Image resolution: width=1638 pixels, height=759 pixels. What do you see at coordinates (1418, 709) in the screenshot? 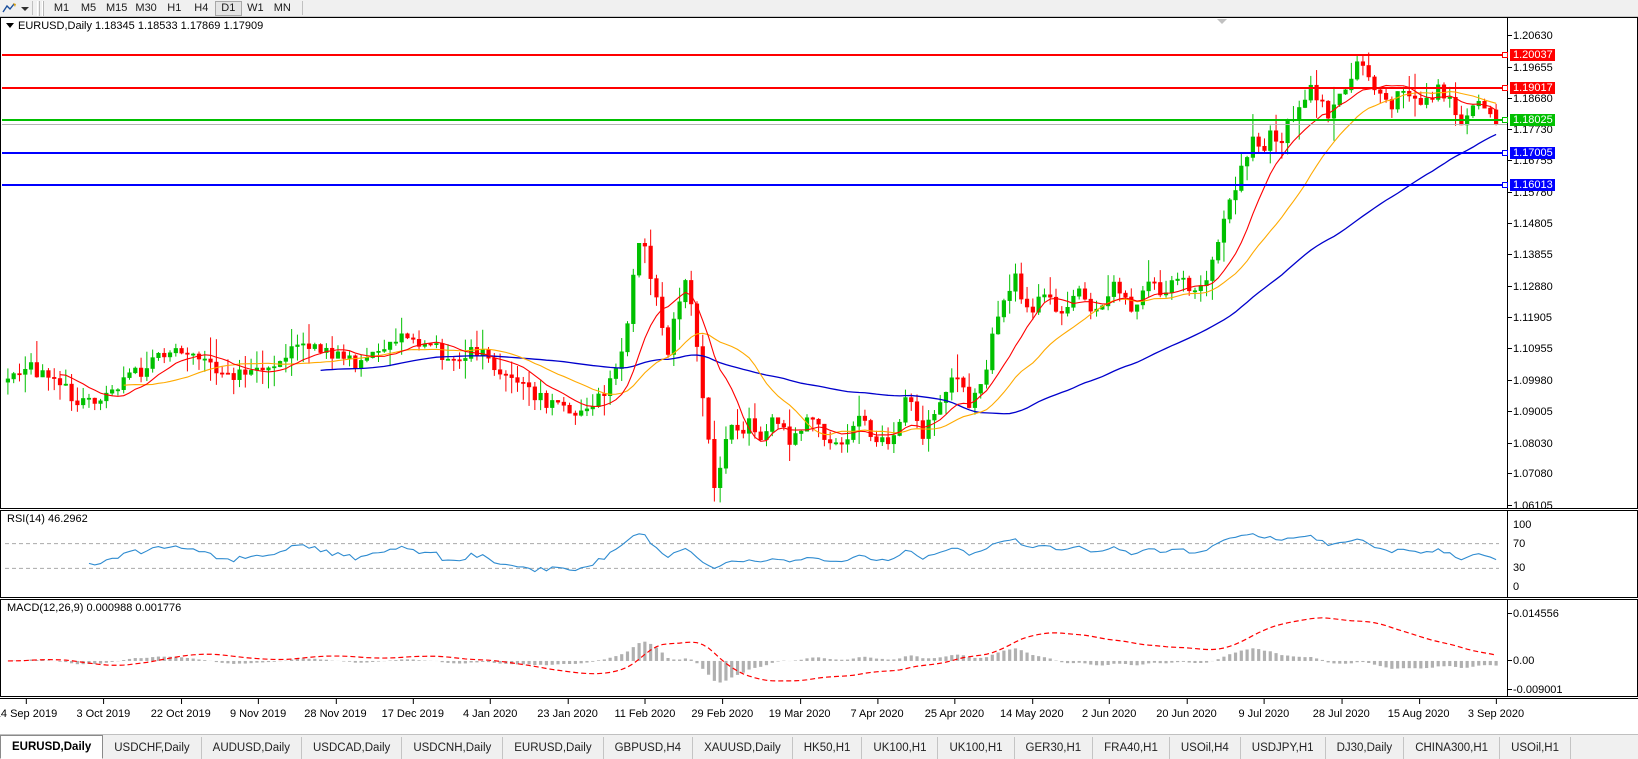
I see `date-tick-18: 15 Aug 2020` at bounding box center [1418, 709].